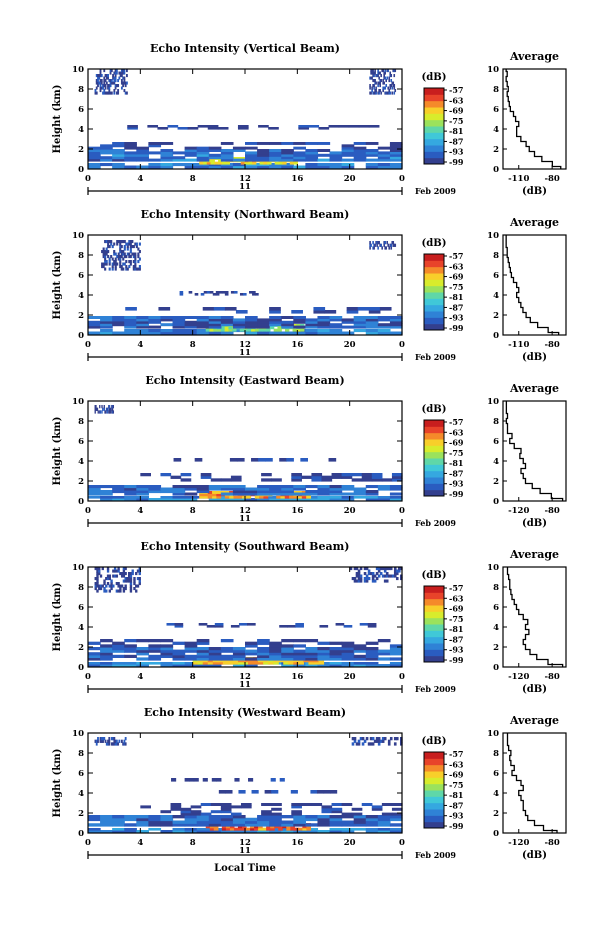 Image resolution: width=616 pixels, height=929 pixels. What do you see at coordinates (435, 191) in the screenshot?
I see `date-label: Feb 2009` at bounding box center [435, 191].